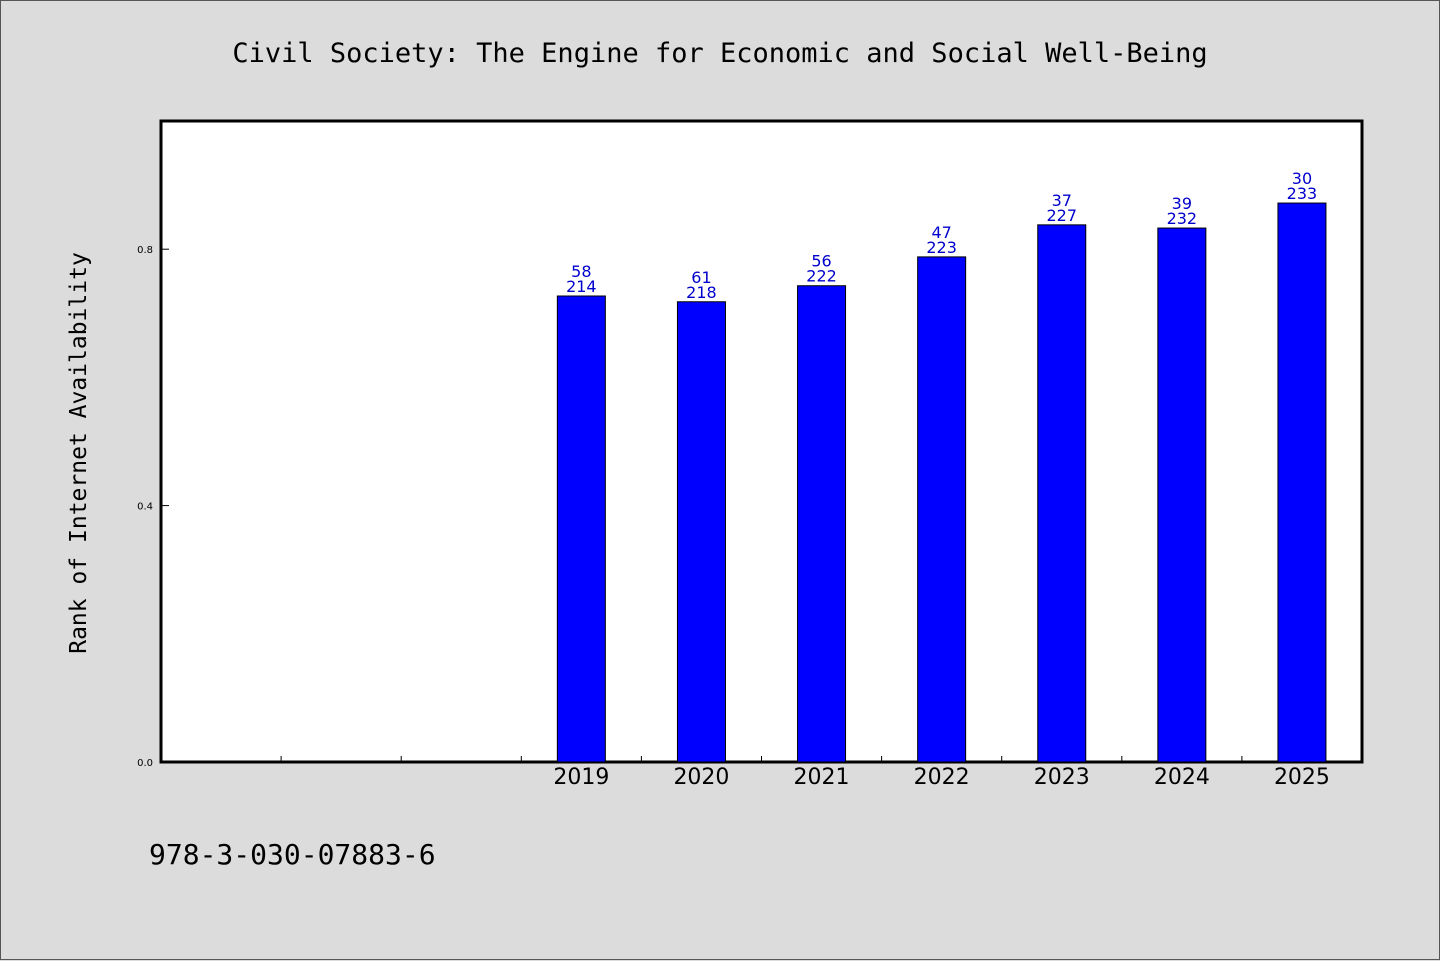 Image resolution: width=1440 pixels, height=961 pixels. I want to click on x-tick-label: 2025, so click(1302, 777).